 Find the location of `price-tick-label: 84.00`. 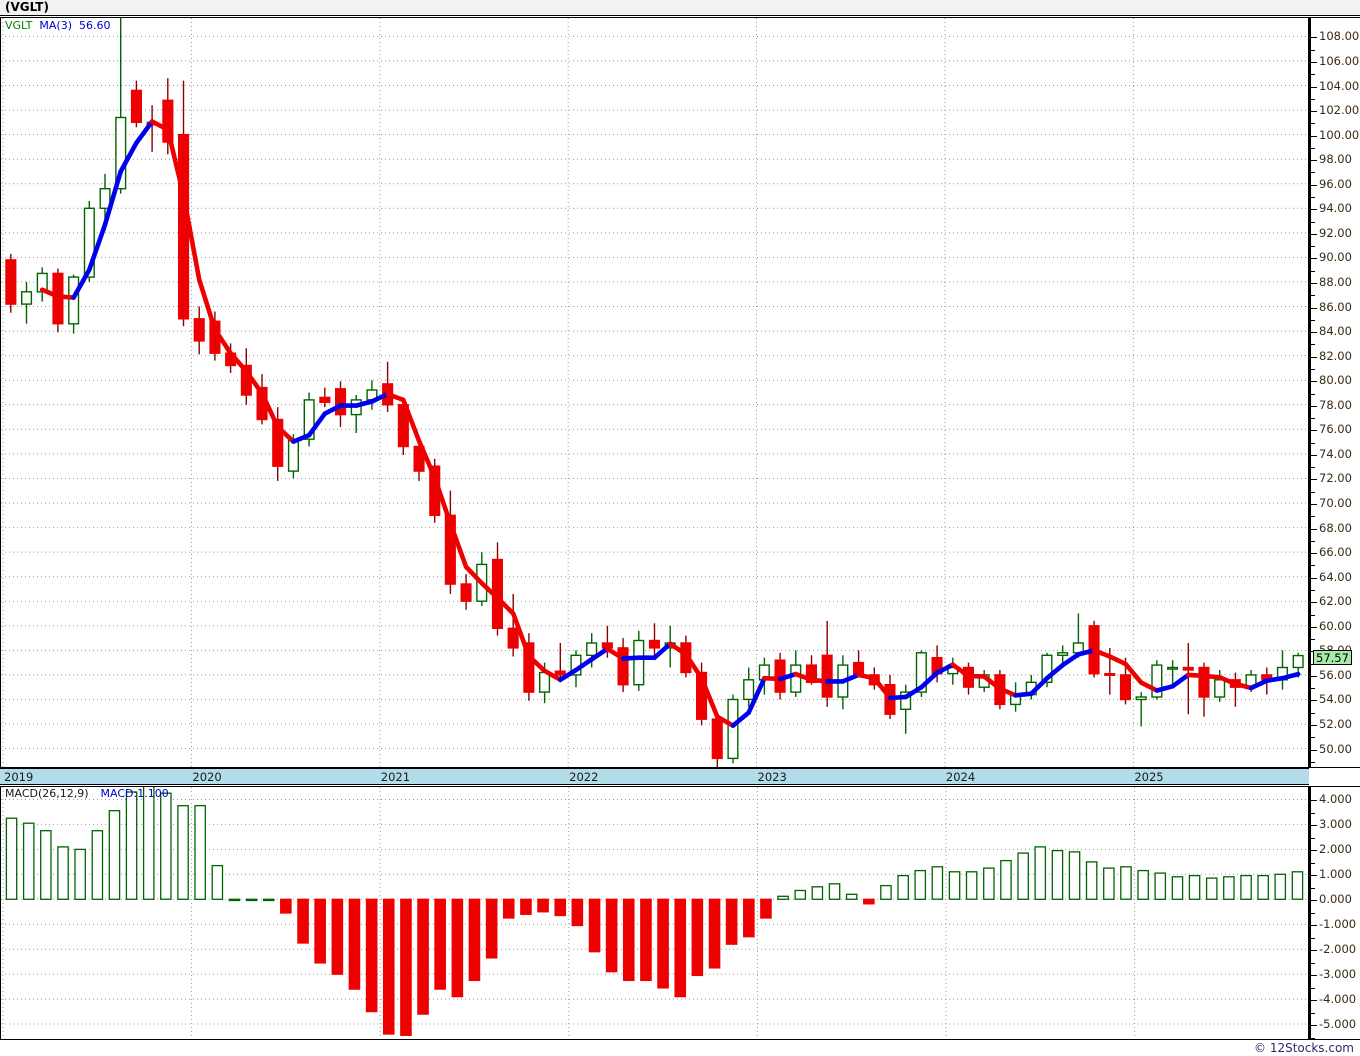

price-tick-label: 84.00 is located at coordinates (1335, 331).